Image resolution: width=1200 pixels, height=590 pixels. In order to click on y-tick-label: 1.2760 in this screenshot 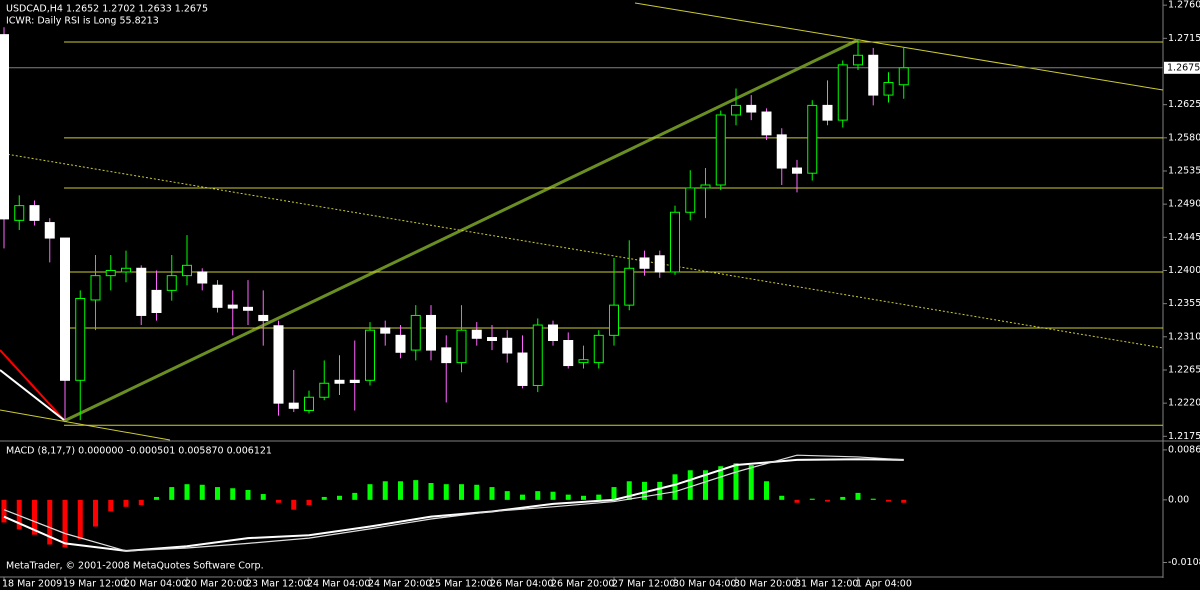, I will do `click(1184, 5)`.